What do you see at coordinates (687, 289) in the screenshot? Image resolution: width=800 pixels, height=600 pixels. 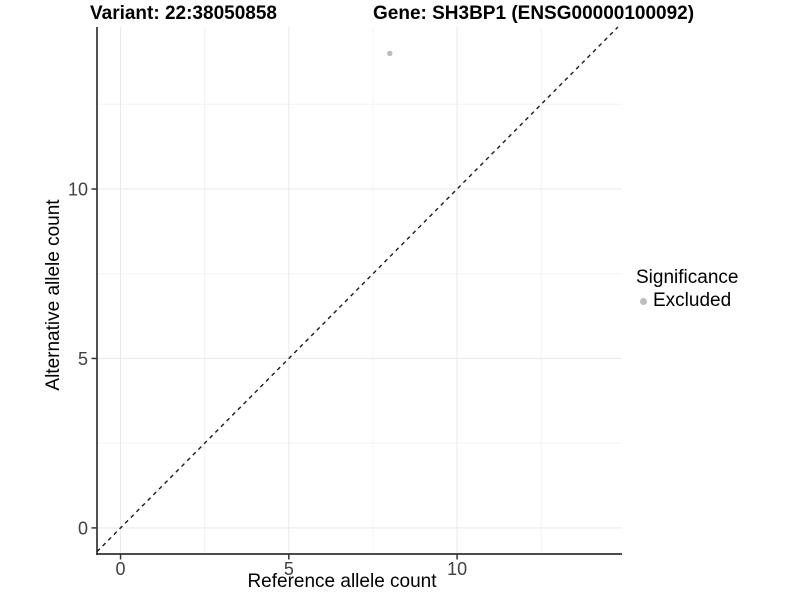 I see `legend: Significance Excluded` at bounding box center [687, 289].